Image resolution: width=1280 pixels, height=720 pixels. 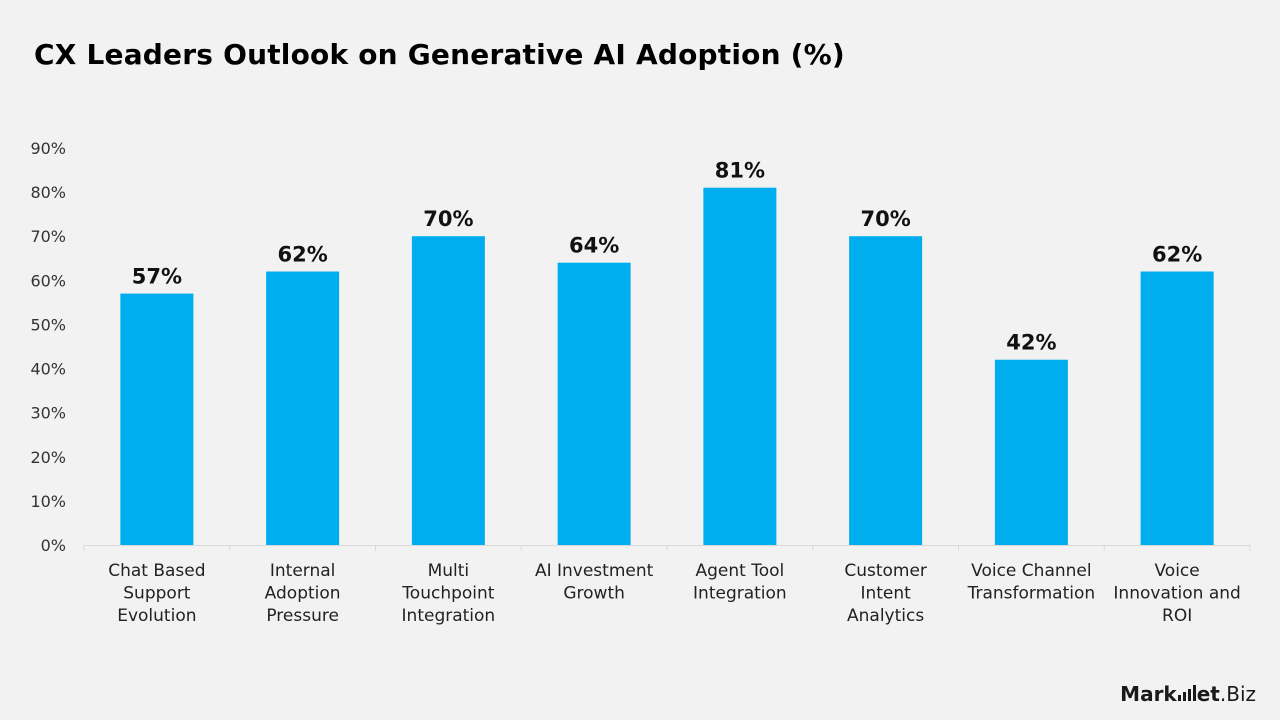 I want to click on x-category-label: AI Investment Growth, so click(x=594, y=582).